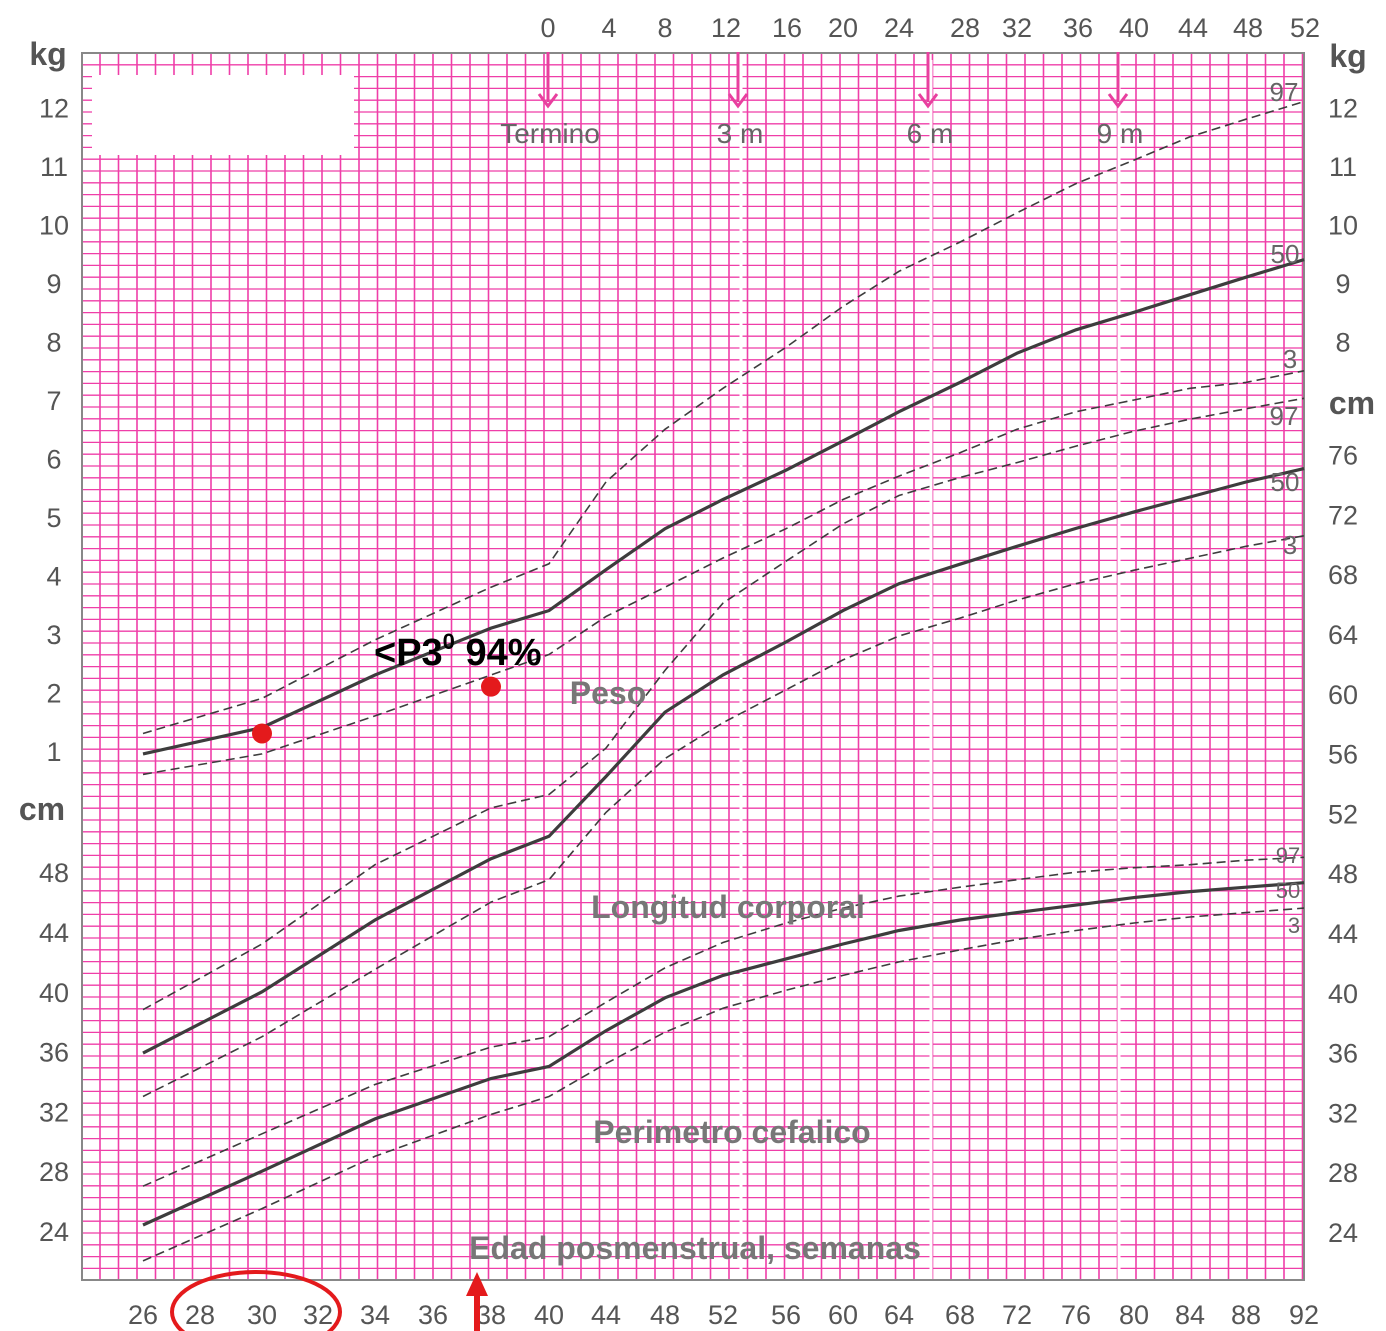 Image resolution: width=1386 pixels, height=1331 pixels. What do you see at coordinates (143, 1315) in the screenshot?
I see `x-tick-label: 26` at bounding box center [143, 1315].